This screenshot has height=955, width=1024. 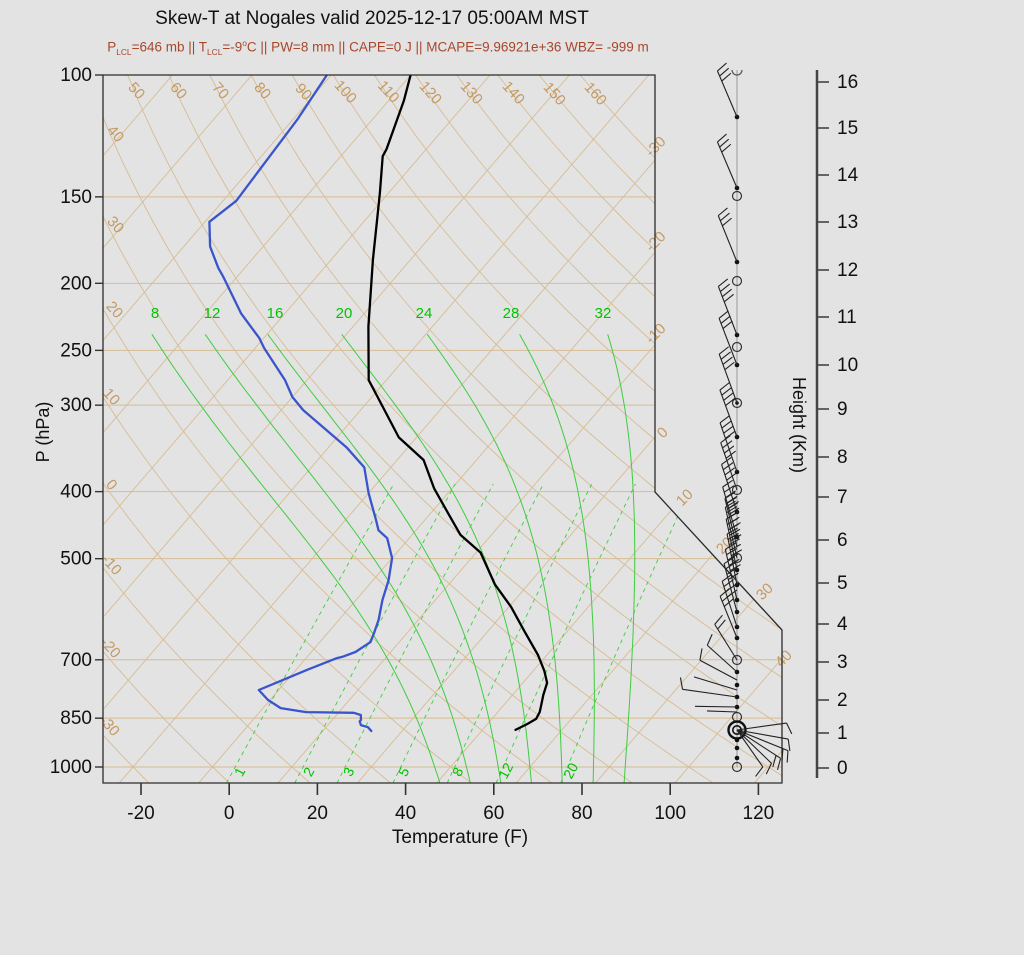 What do you see at coordinates (76, 660) in the screenshot?
I see `pressure-tick-label: 700` at bounding box center [76, 660].